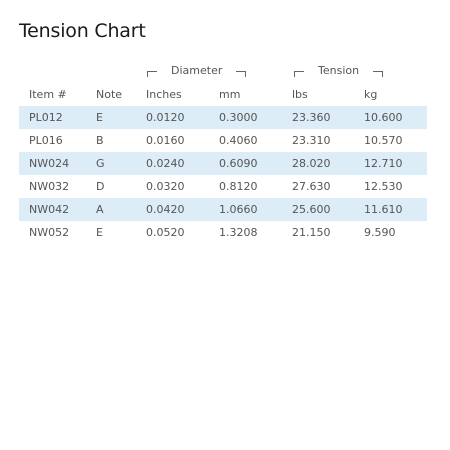  Describe the element at coordinates (238, 186) in the screenshot. I see `cell-mm: 0.8120` at that location.